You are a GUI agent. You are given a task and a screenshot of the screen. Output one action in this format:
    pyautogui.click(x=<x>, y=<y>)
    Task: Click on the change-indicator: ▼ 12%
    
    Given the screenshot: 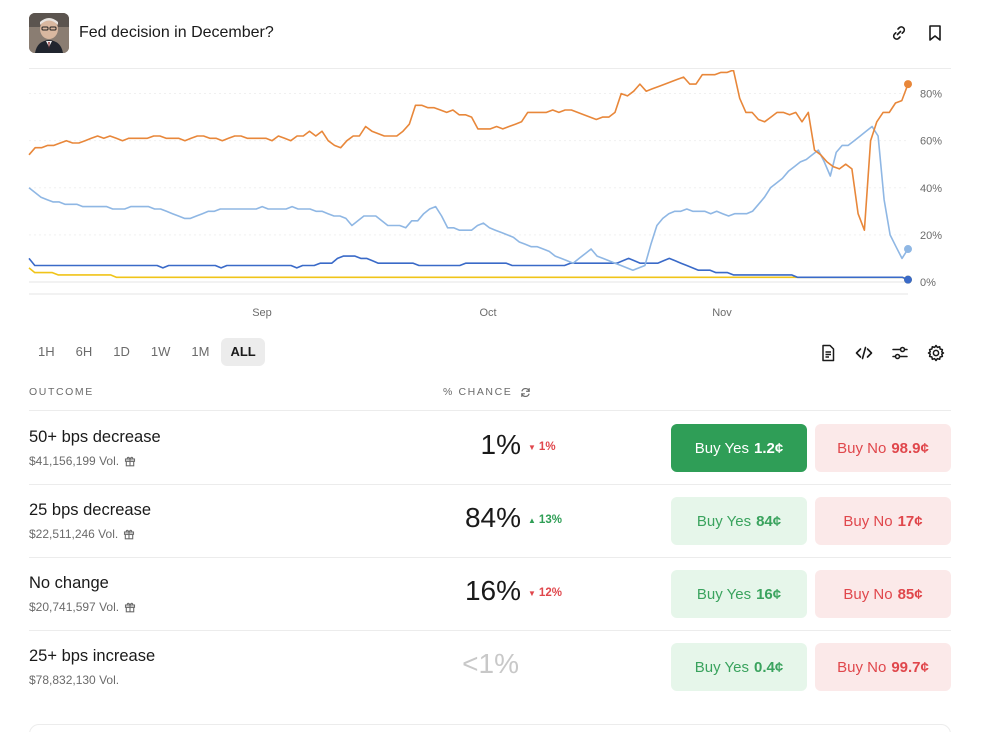 What is the action you would take?
    pyautogui.click(x=545, y=593)
    